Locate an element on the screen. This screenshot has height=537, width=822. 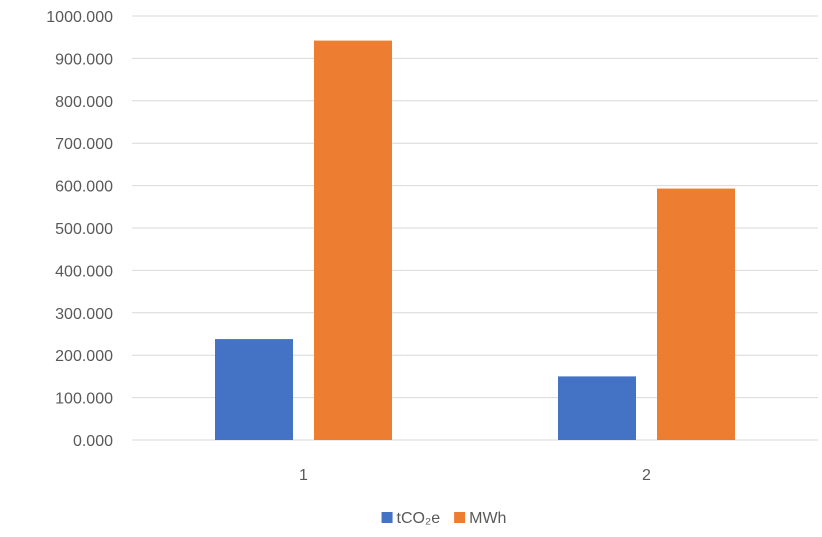
y-tick-label: 700.000 is located at coordinates (84, 144).